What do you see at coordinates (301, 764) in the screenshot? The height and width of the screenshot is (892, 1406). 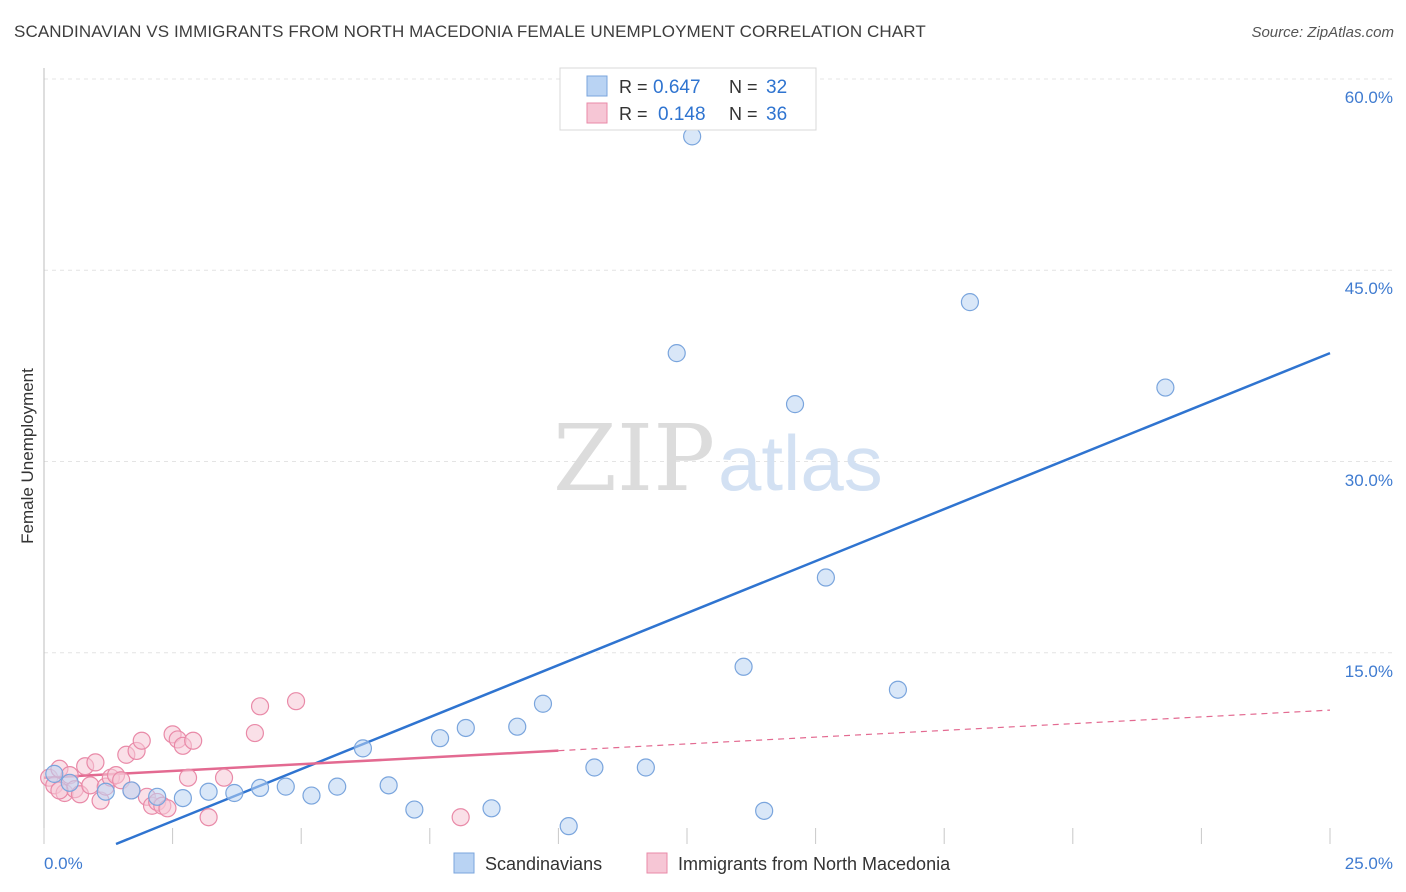 I see `trendline-1-solid` at bounding box center [301, 764].